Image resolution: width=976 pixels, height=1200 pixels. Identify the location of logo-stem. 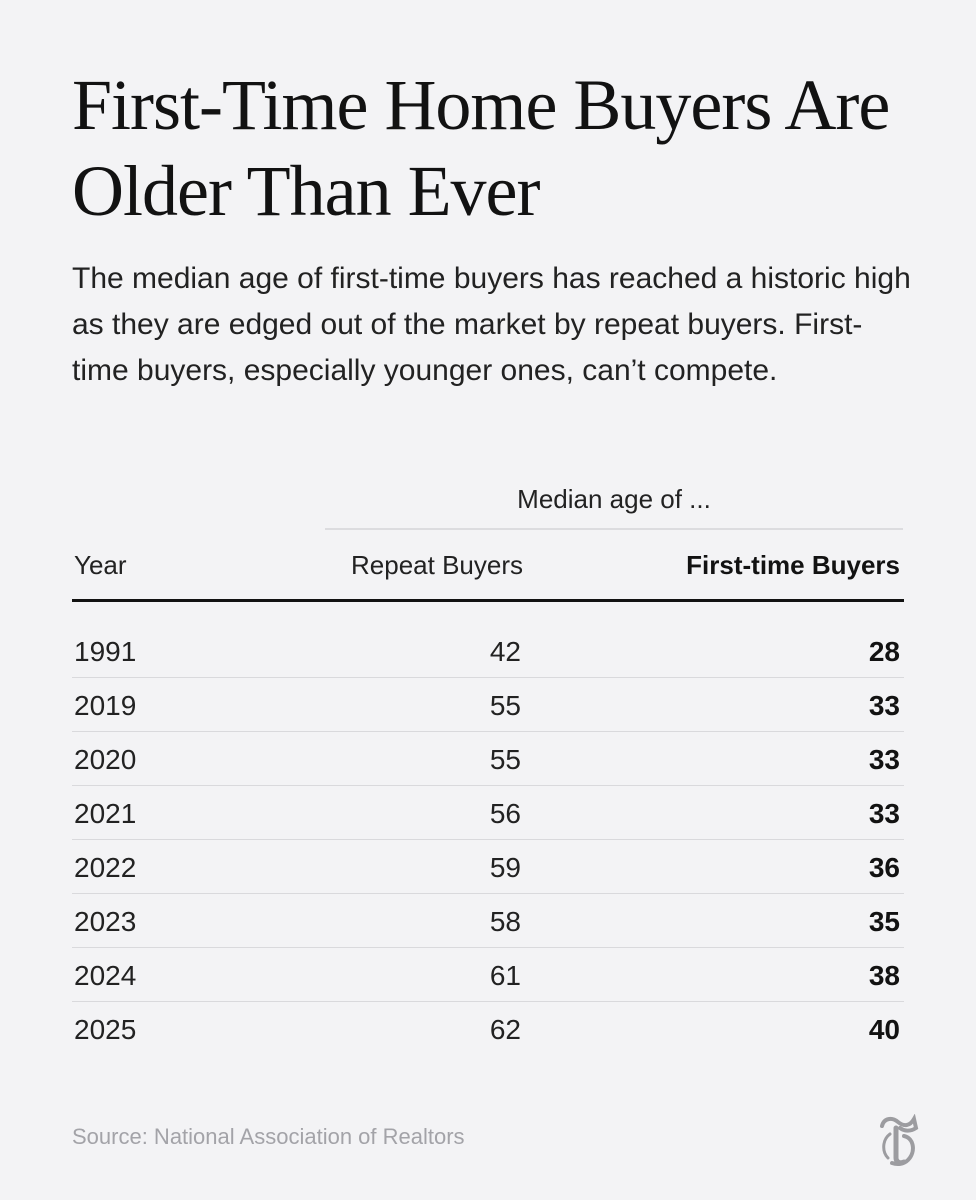
(900, 1145).